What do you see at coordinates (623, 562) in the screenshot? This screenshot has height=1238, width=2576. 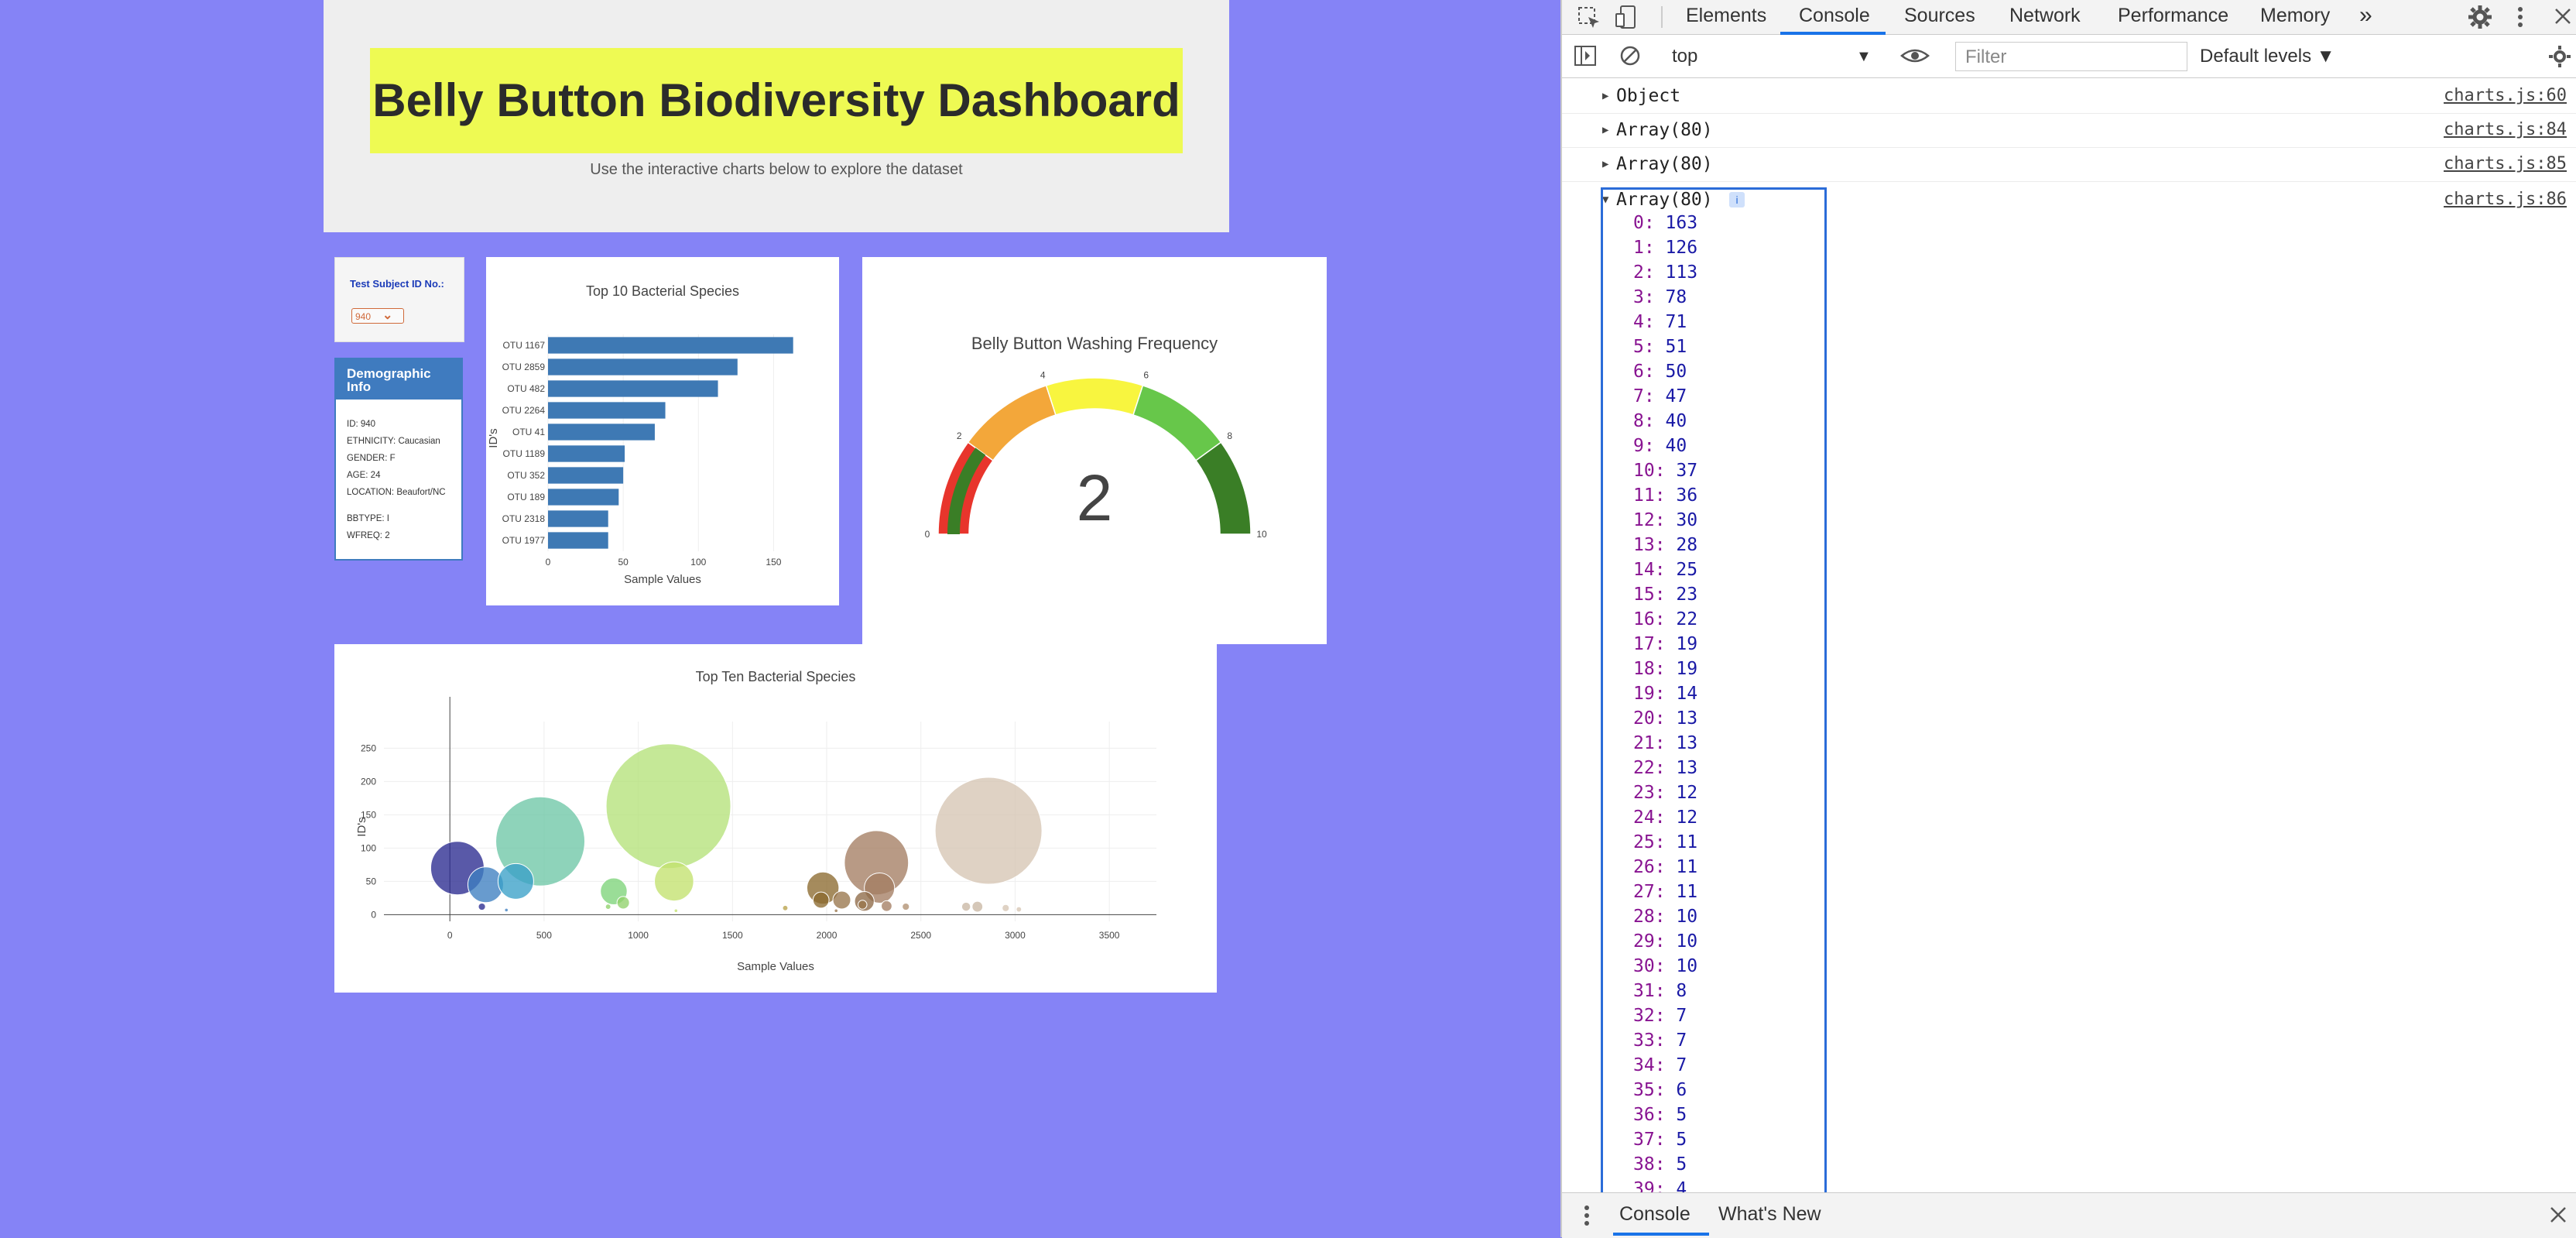 I see `x-tick-label: 50` at bounding box center [623, 562].